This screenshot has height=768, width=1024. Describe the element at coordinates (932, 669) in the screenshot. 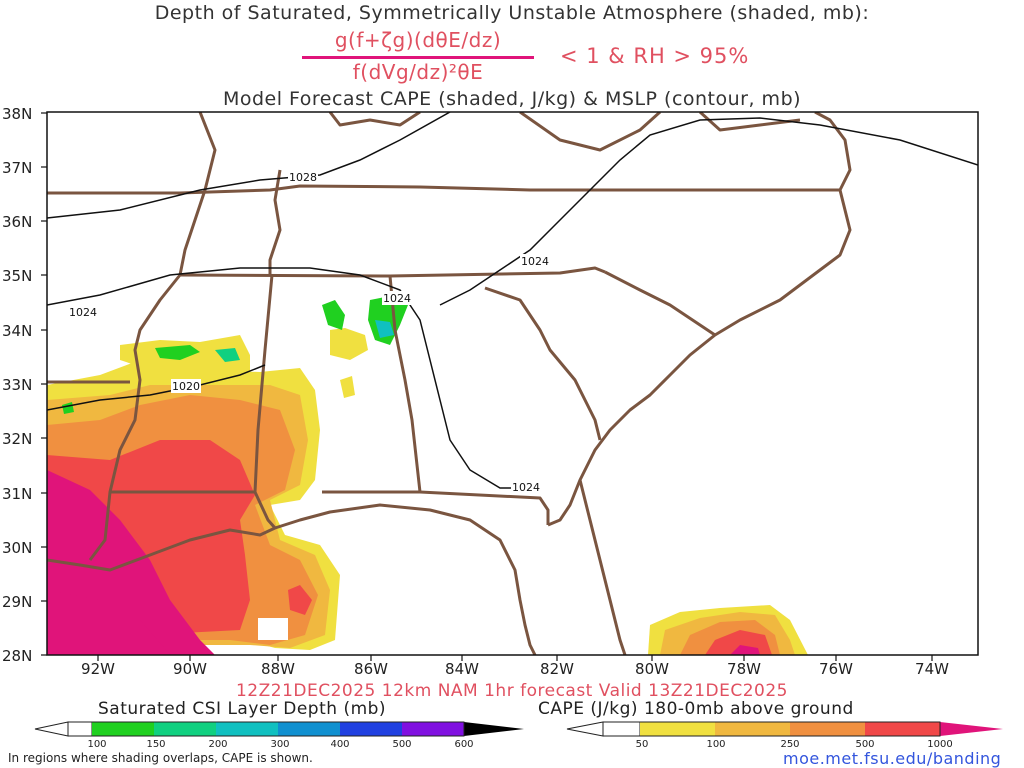

I see `lon-label: 74W` at that location.